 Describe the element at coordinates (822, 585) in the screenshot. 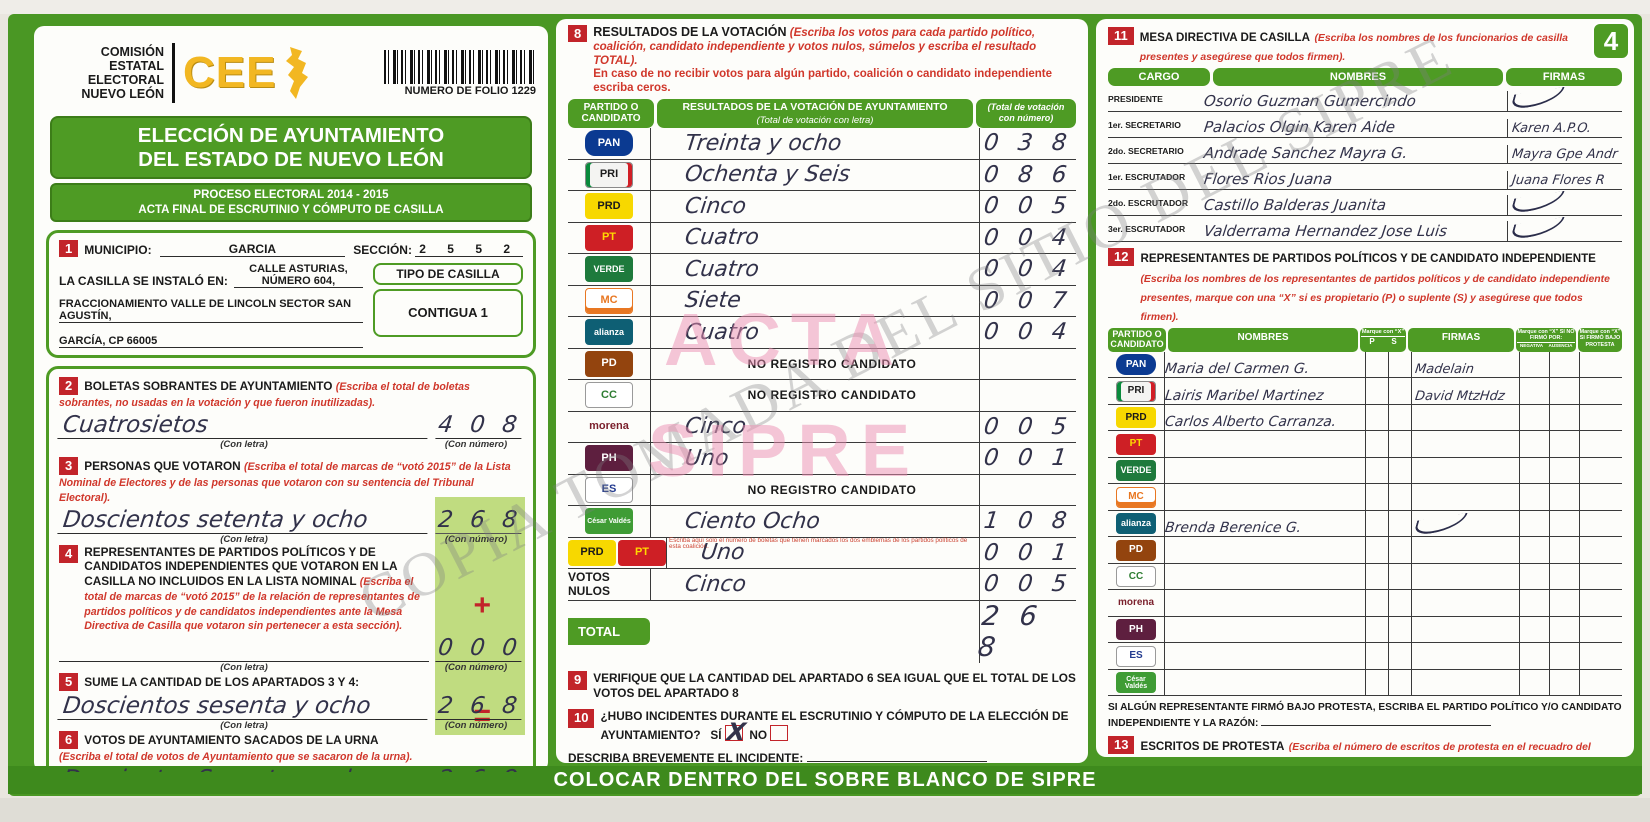

I see `votos-nulos-row: VOTOS NULOS Cinco 0 0 5` at that location.